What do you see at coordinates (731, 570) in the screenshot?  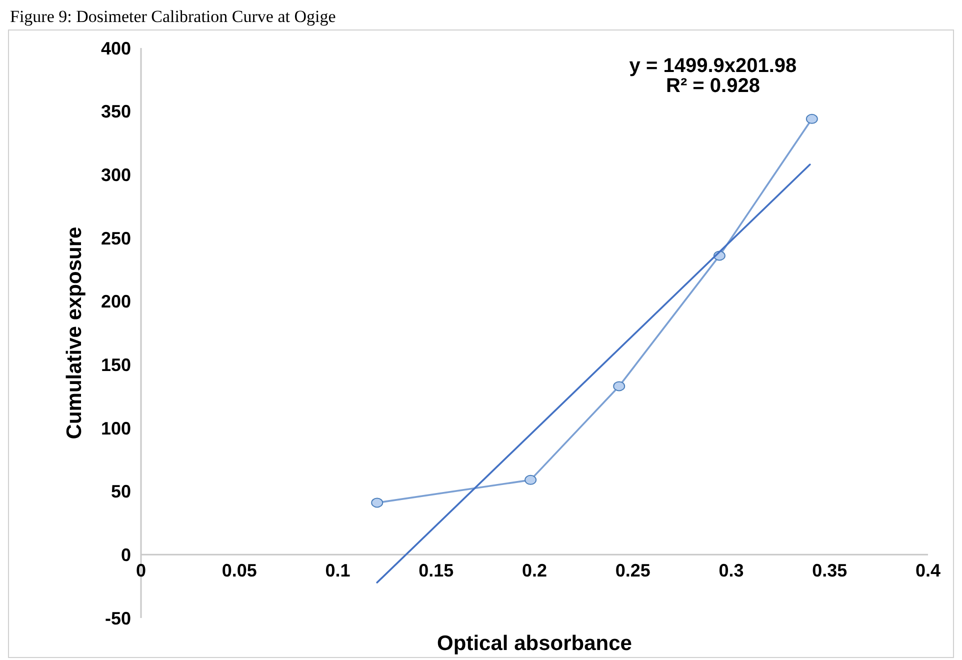 I see `x-tick-label: 0.3` at bounding box center [731, 570].